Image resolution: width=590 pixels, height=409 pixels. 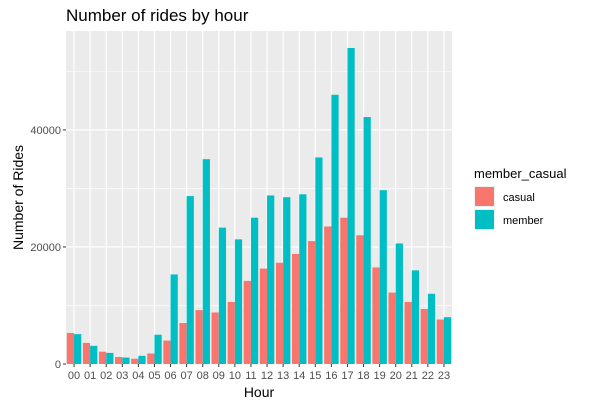 What do you see at coordinates (154, 376) in the screenshot?
I see `x-tick-label: 05` at bounding box center [154, 376].